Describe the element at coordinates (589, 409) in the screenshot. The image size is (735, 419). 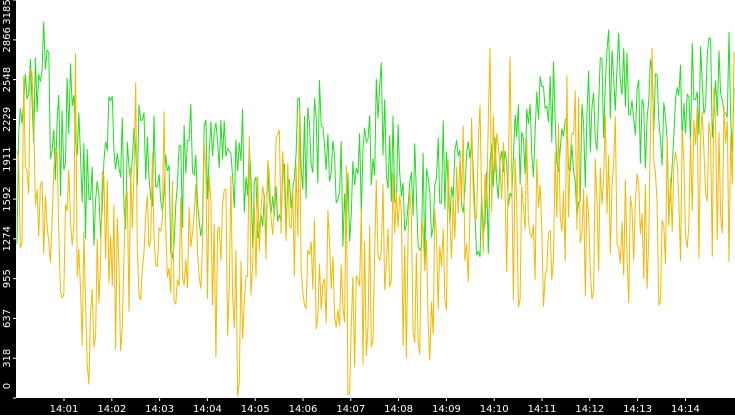
I see `x-tick-label: 14:12` at that location.